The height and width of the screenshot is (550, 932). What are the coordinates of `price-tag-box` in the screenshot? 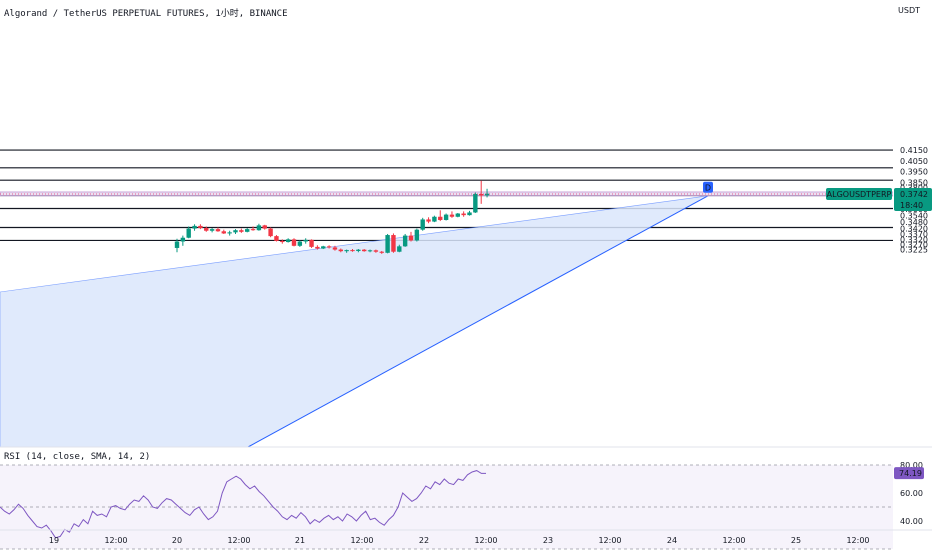 It's located at (913, 199).